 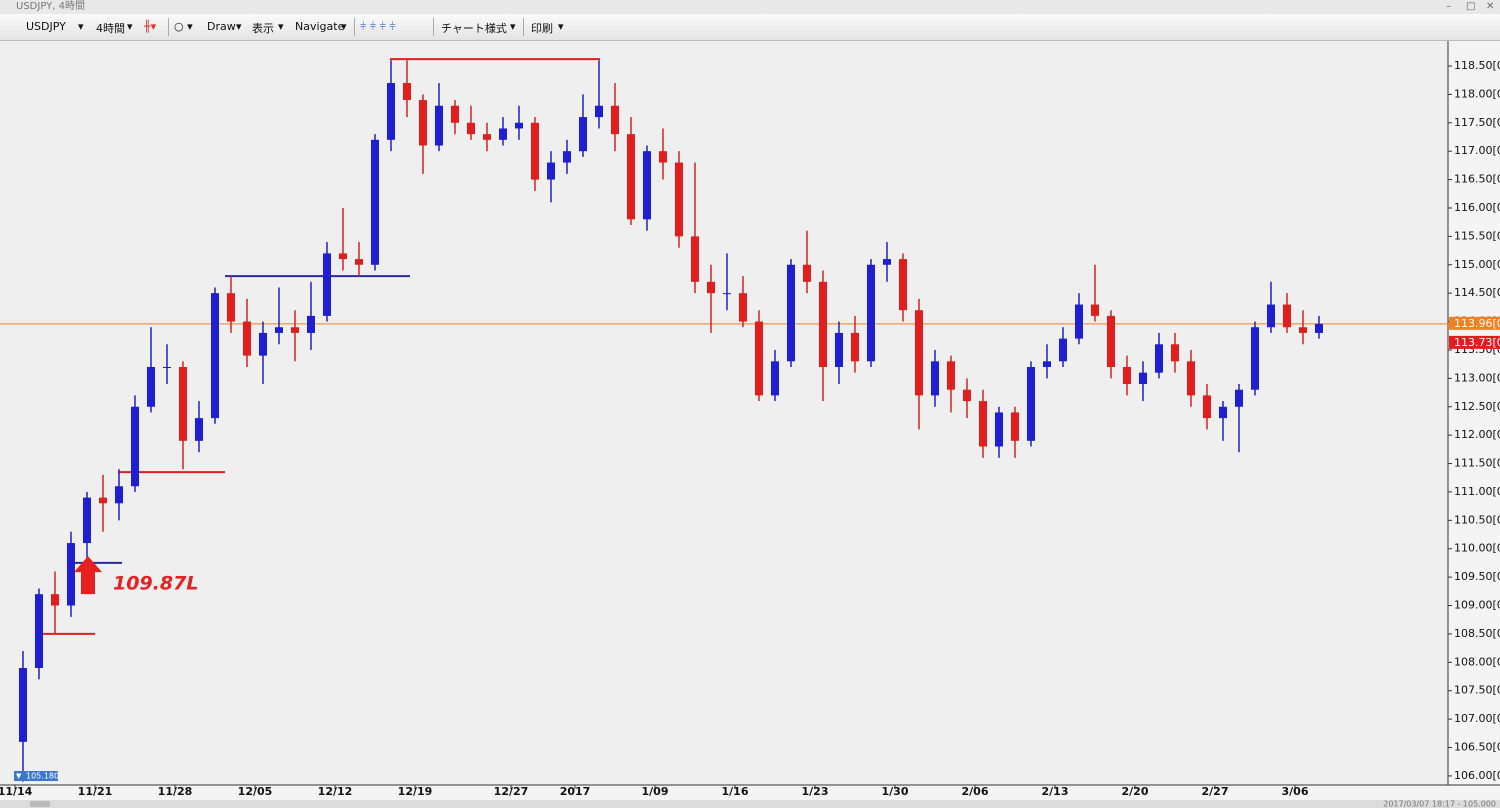 What do you see at coordinates (474, 28) in the screenshot?
I see `chart-style-menu: チャート様式` at bounding box center [474, 28].